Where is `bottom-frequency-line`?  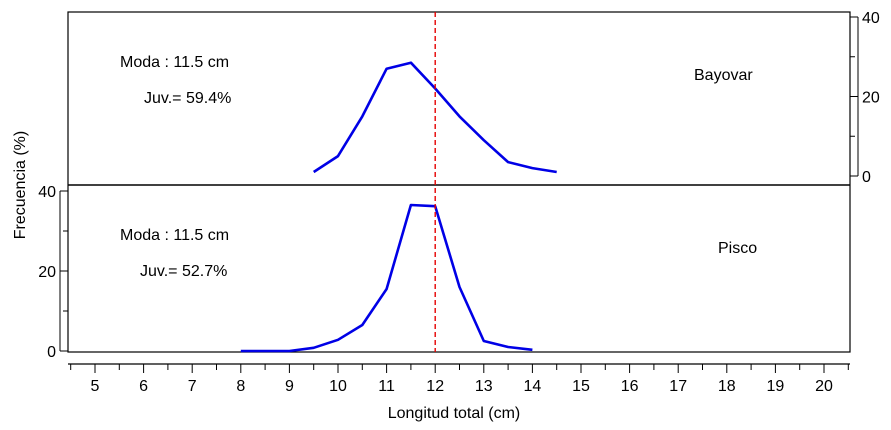
bottom-frequency-line is located at coordinates (386, 278).